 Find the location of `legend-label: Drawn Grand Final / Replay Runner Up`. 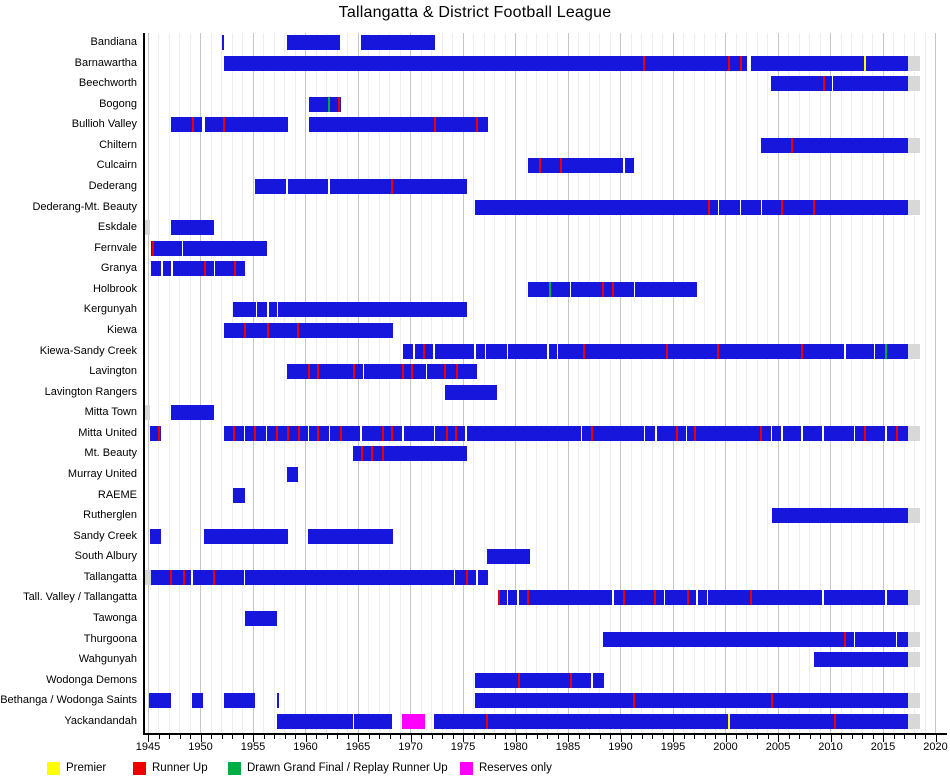

legend-label: Drawn Grand Final / Replay Runner Up is located at coordinates (347, 768).